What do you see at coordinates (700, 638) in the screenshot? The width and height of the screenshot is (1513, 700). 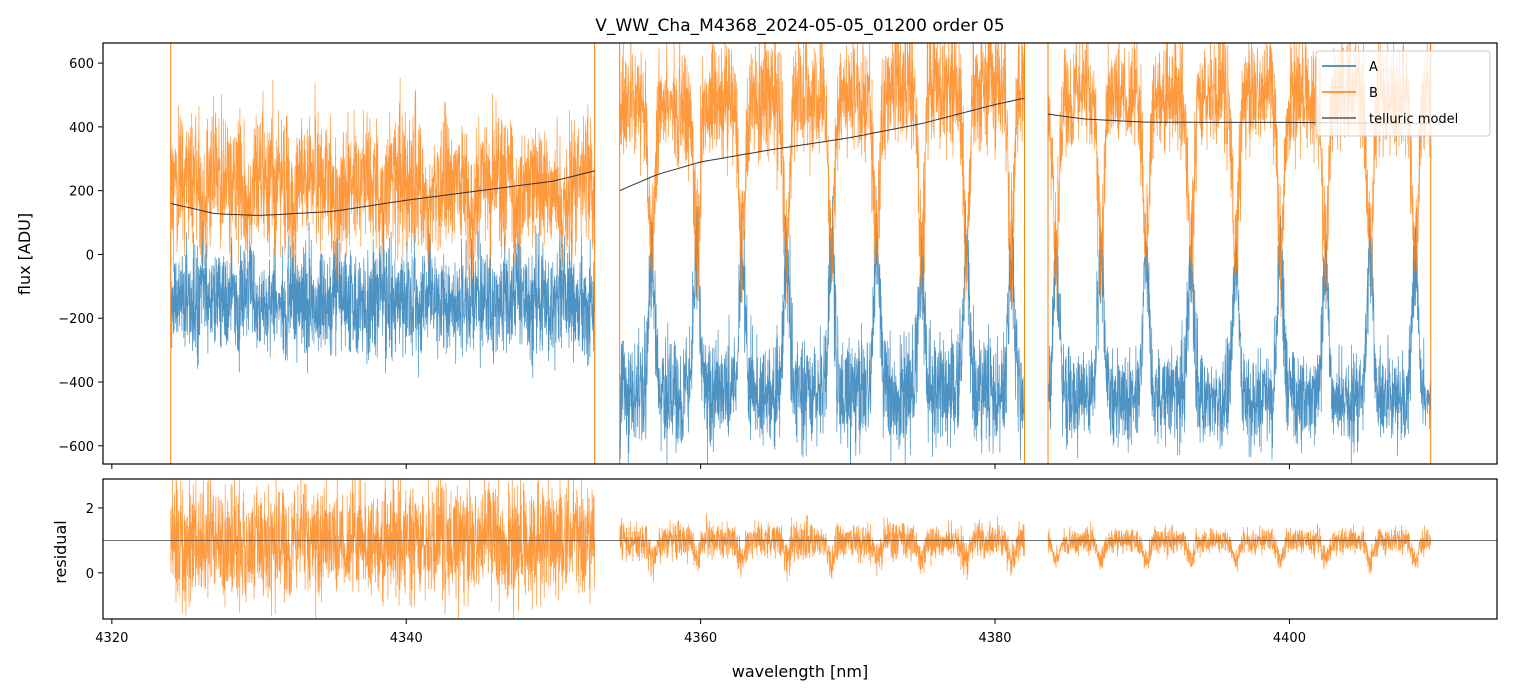 I see `xtick-label: 4360` at bounding box center [700, 638].